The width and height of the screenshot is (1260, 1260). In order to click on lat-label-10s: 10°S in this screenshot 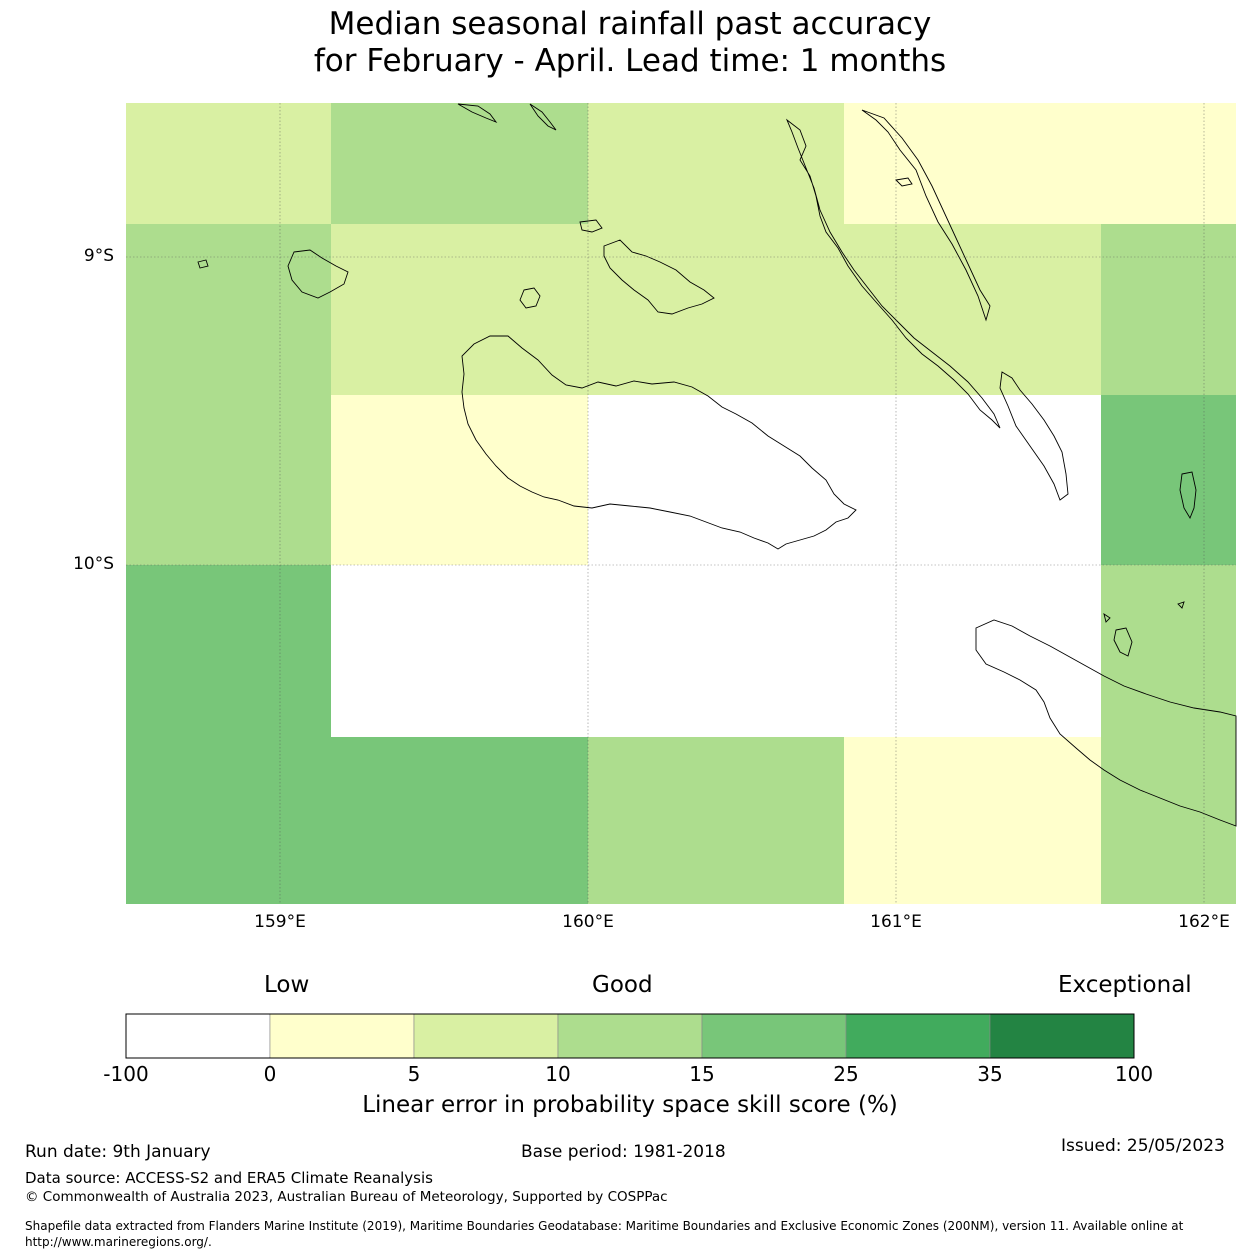, I will do `click(93, 564)`.